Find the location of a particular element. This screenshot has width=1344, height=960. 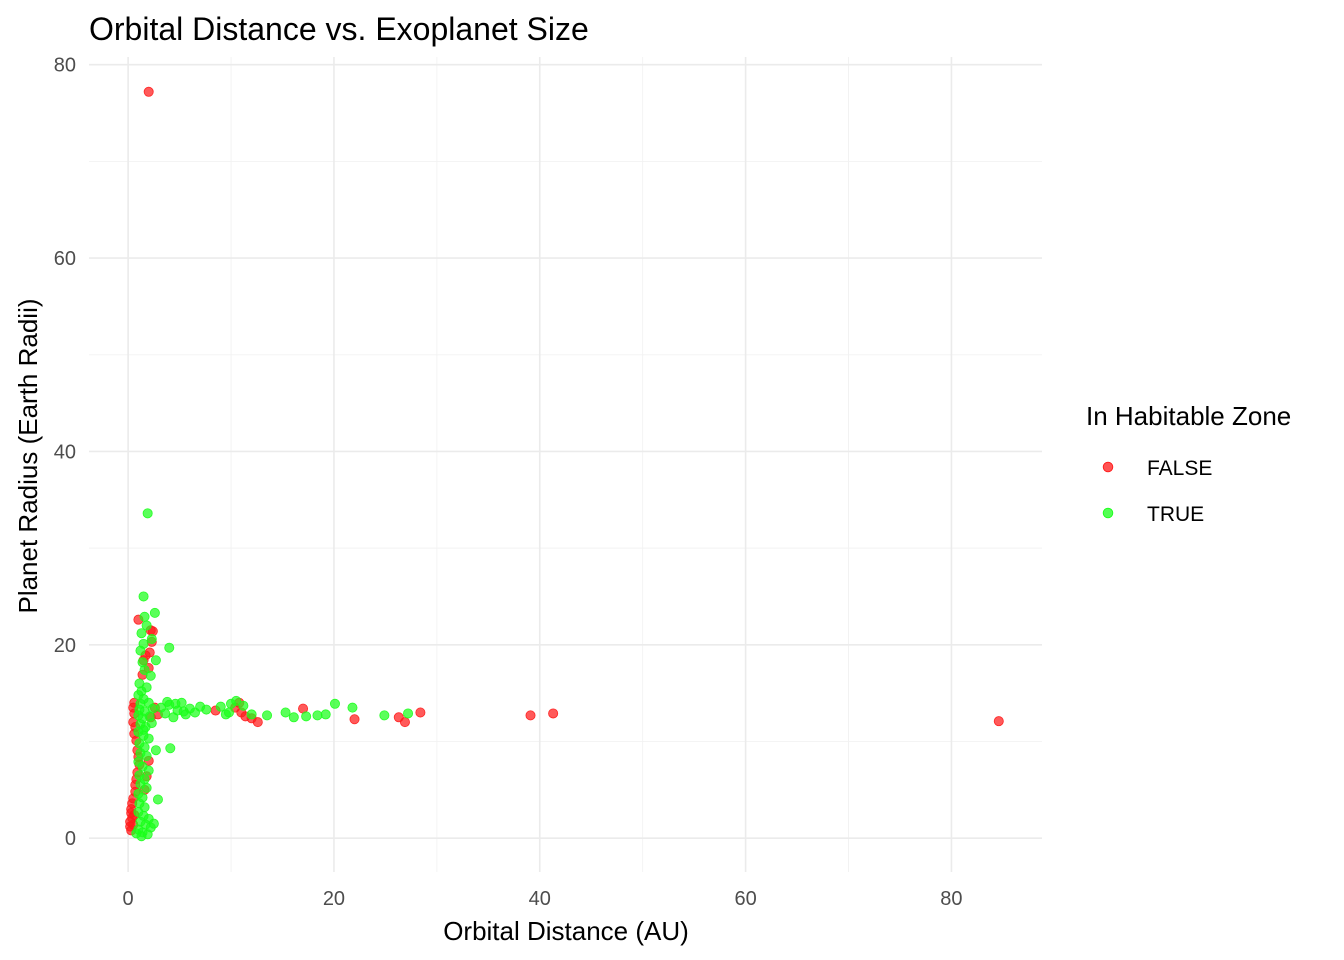

legend-key-true is located at coordinates (1108, 513).